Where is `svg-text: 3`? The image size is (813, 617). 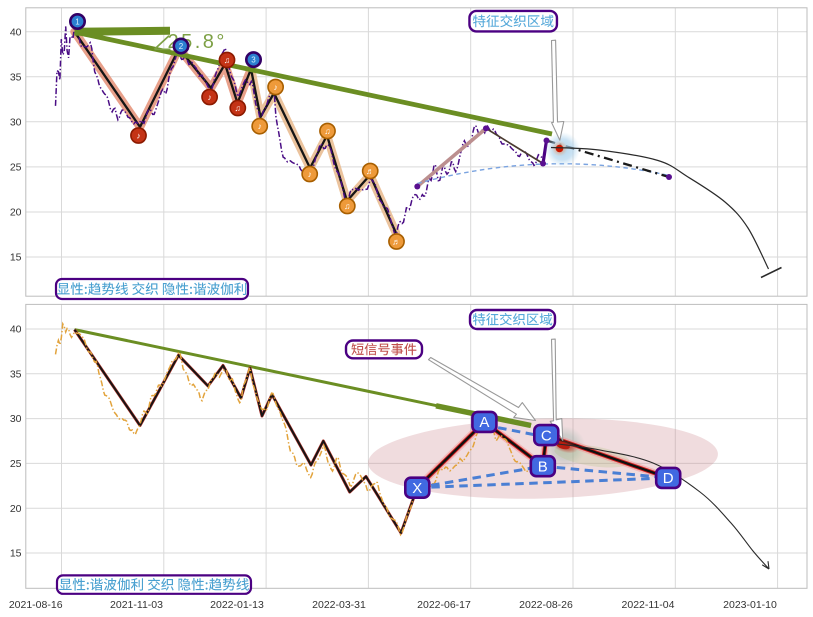
svg-text: 3 is located at coordinates (253, 59).